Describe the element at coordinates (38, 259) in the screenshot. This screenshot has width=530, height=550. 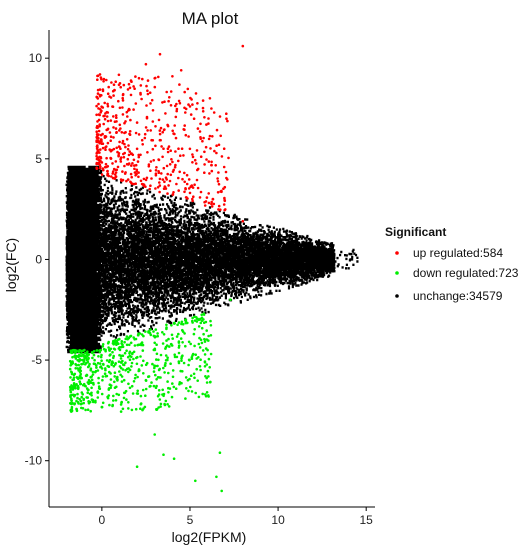
I see `y-tick-label: 0` at that location.